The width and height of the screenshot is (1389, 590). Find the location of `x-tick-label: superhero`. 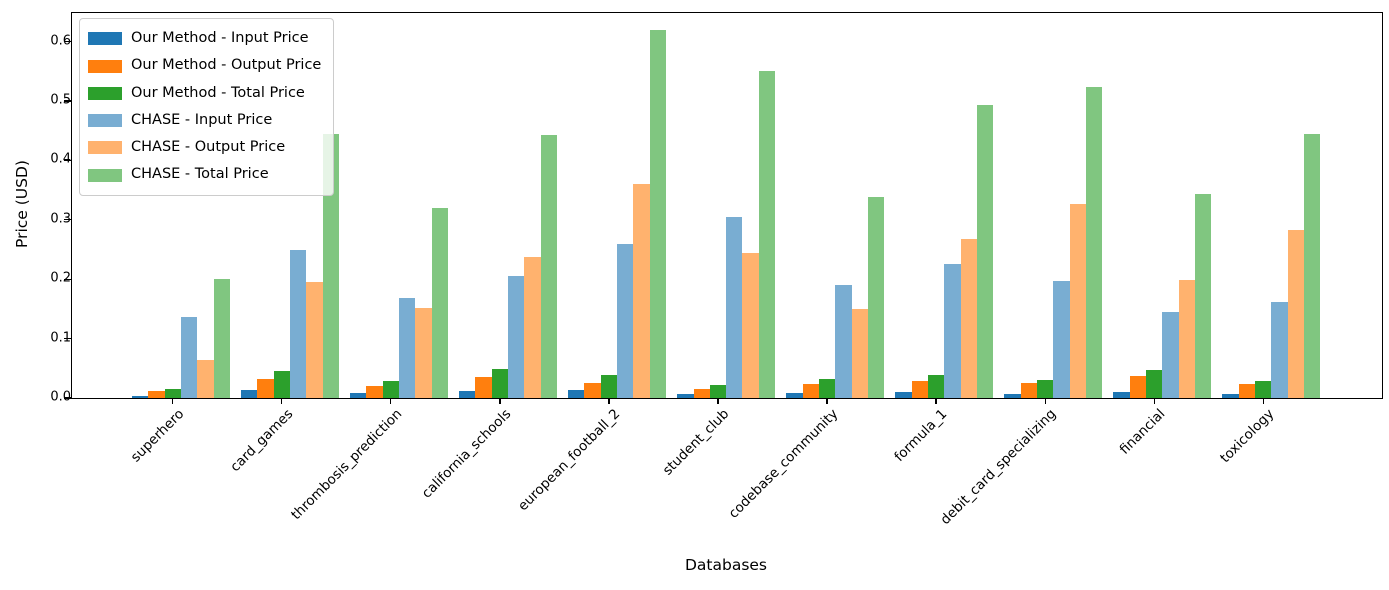

x-tick-label: superhero is located at coordinates (157, 436).